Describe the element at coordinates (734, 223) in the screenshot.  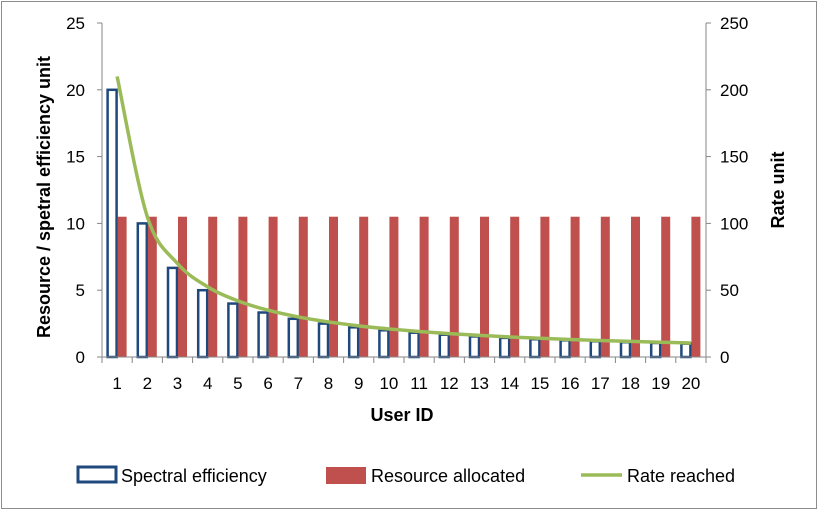
I see `y-right-tick-label: 100` at that location.